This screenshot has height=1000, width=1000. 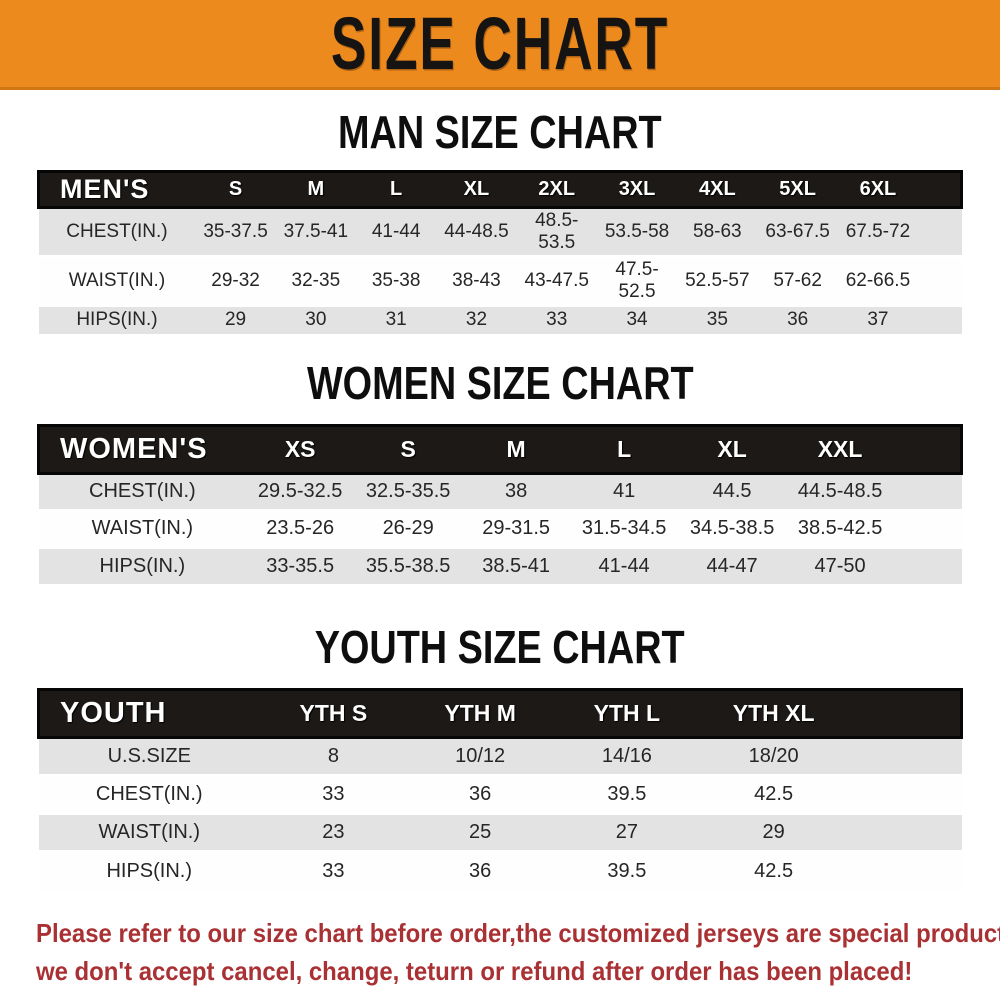 What do you see at coordinates (300, 490) in the screenshot?
I see `size-value-cell: 29.5-32.5` at bounding box center [300, 490].